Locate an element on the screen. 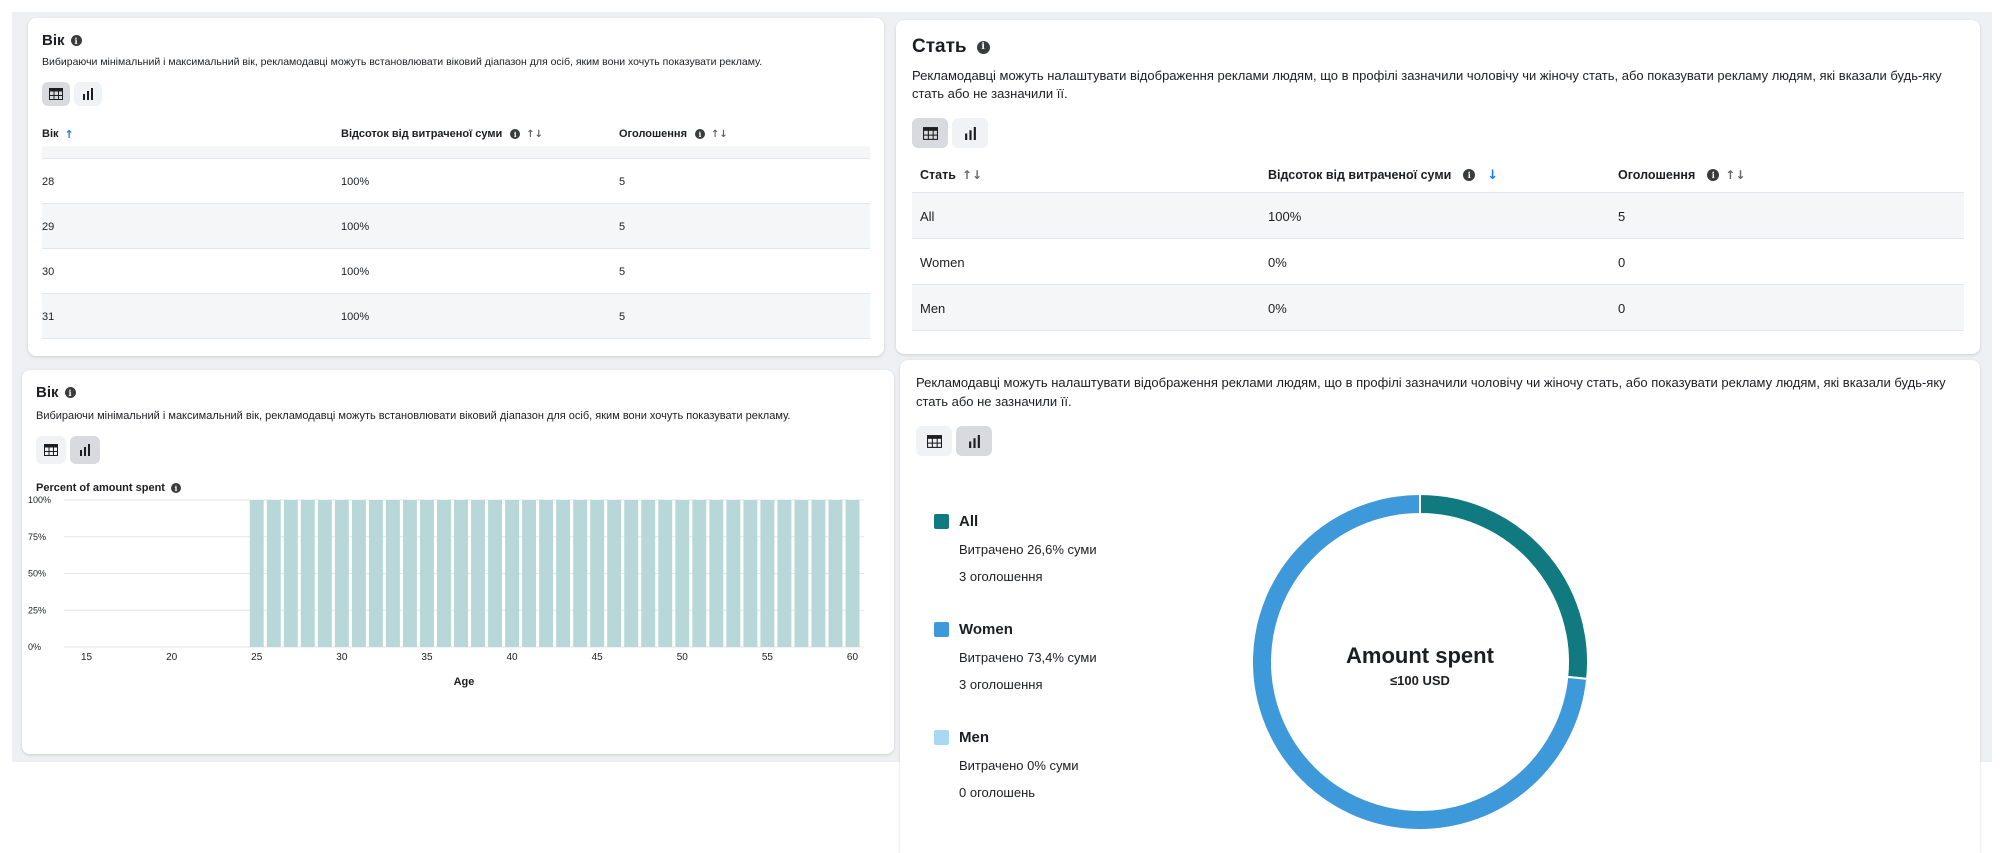 This screenshot has width=2000, height=853. gender-chart-view-toggle is located at coordinates (954, 441).